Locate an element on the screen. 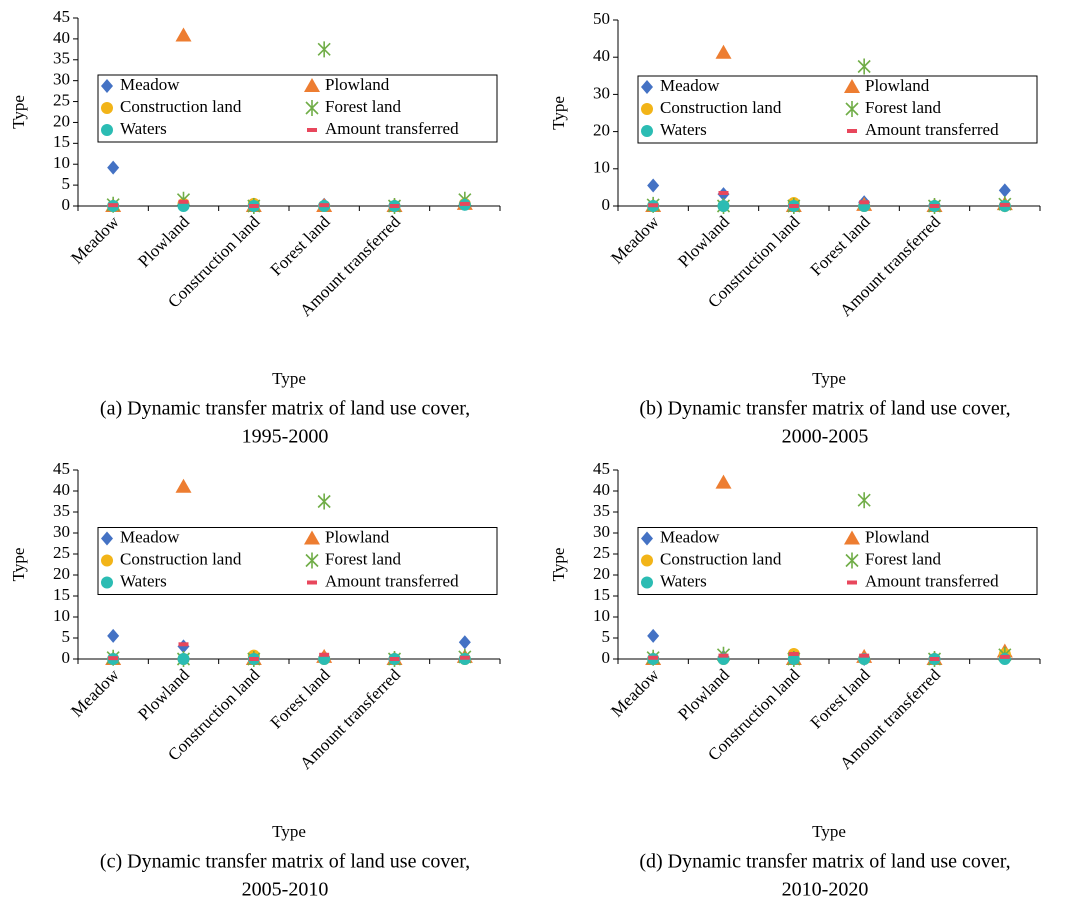 The width and height of the screenshot is (1067, 905). y-tick-label: 15 is located at coordinates (61, 141).